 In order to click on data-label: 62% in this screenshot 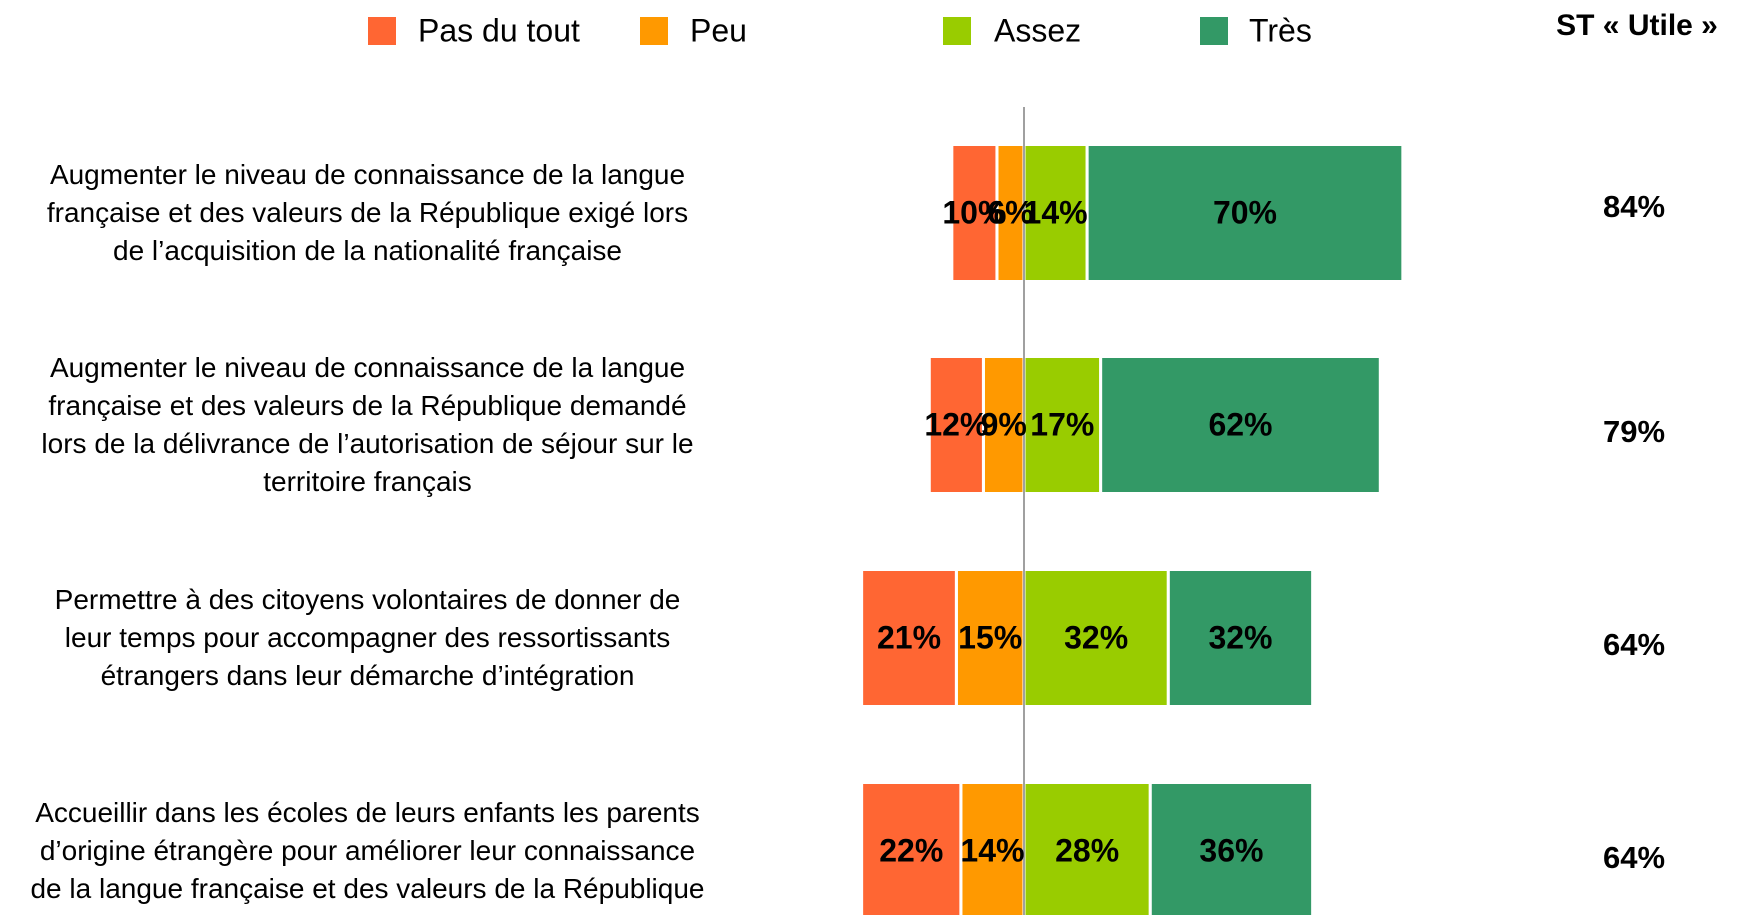, I will do `click(1240, 424)`.